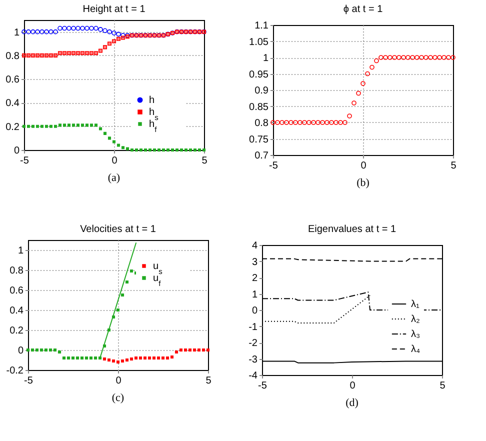  Describe the element at coordinates (415, 319) in the screenshot. I see `legend-label: λ₂` at that location.